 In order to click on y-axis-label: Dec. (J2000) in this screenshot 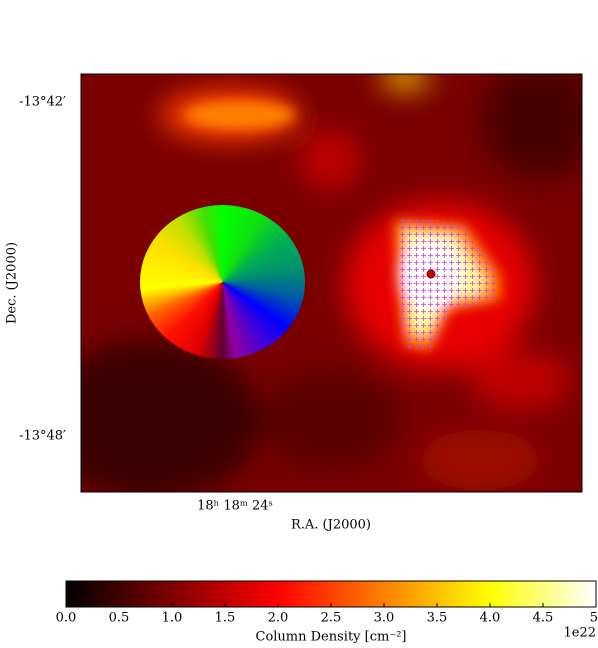, I will do `click(12, 283)`.